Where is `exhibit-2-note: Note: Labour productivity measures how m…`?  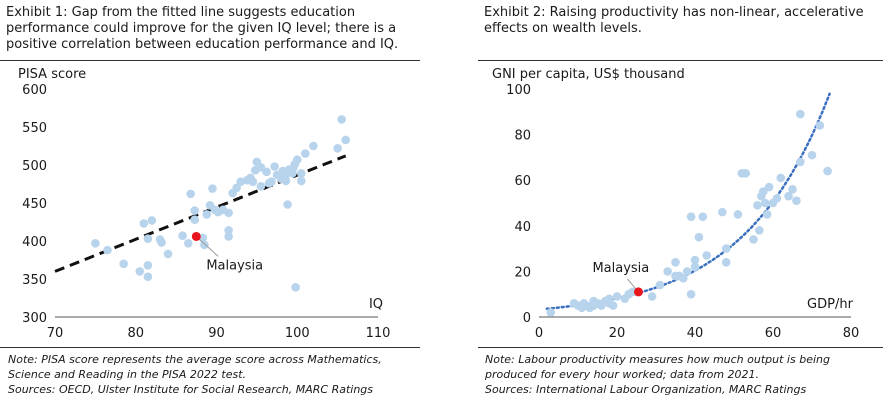 exhibit-2-note: Note: Labour productivity measures how m… is located at coordinates (657, 367).